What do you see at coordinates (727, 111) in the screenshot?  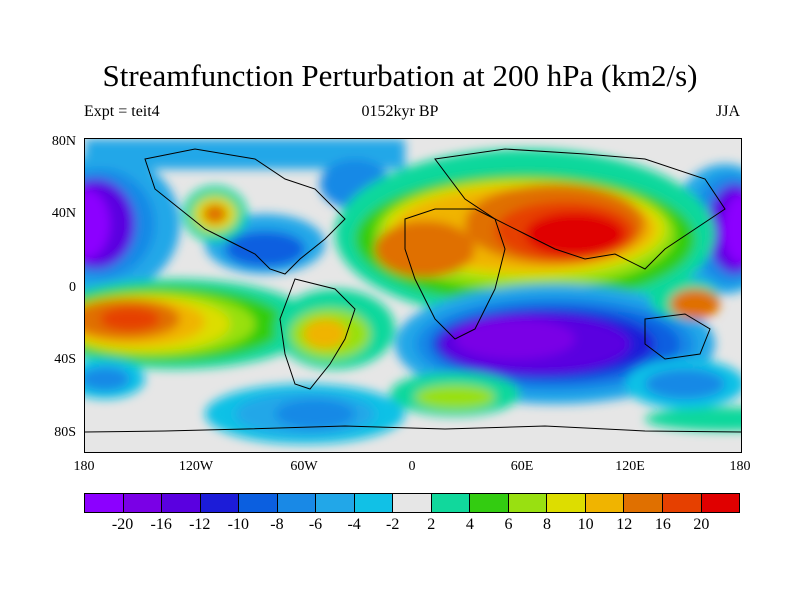 I see `season-label: JJA` at bounding box center [727, 111].